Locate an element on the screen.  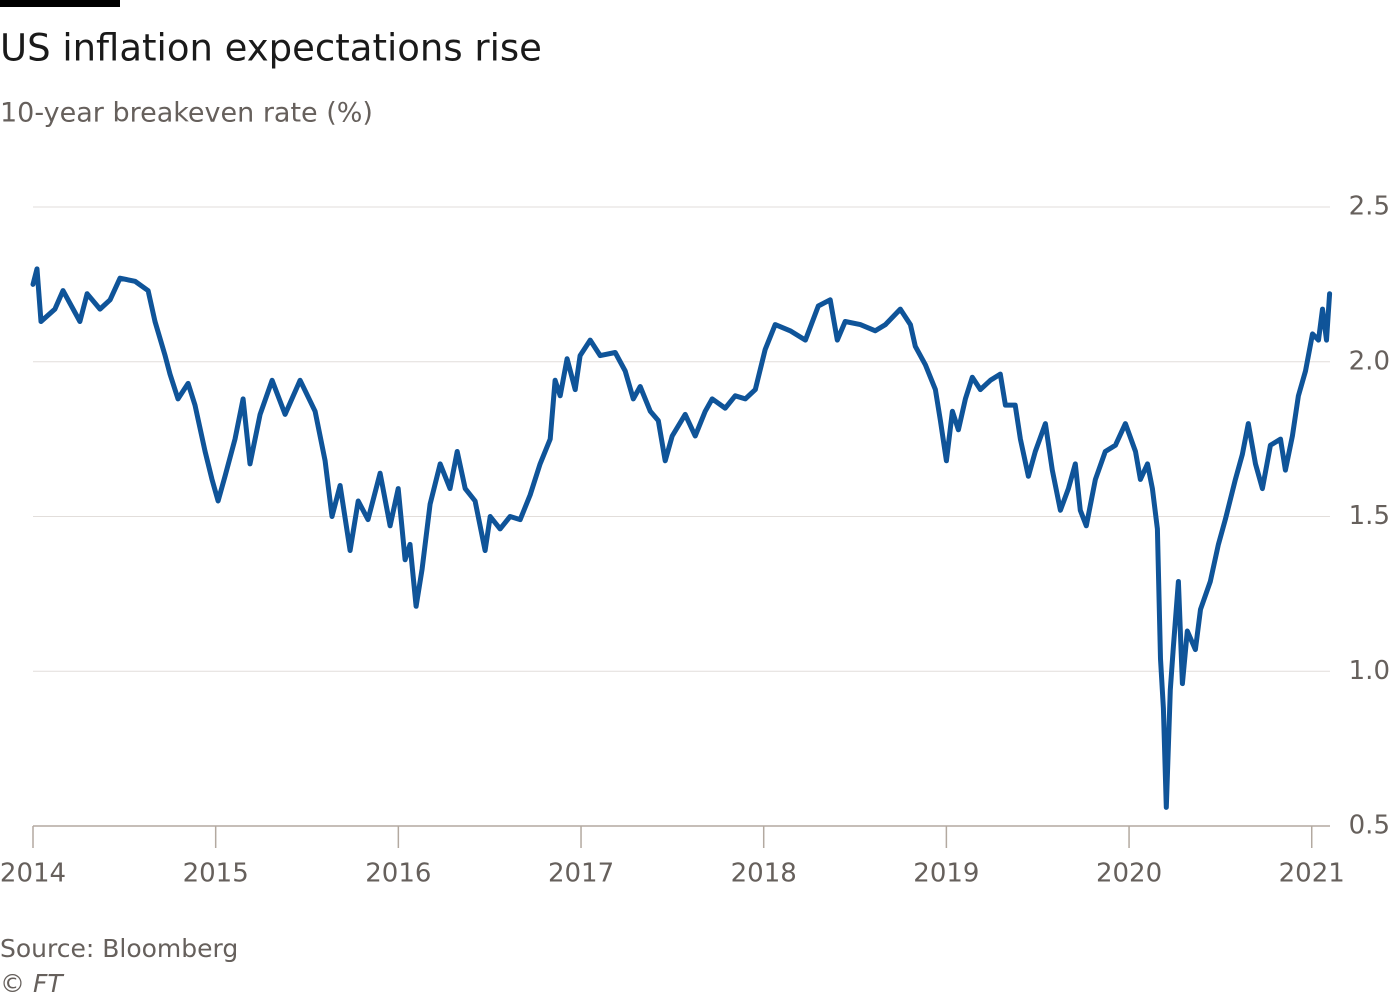
header-bar is located at coordinates (60, 3).